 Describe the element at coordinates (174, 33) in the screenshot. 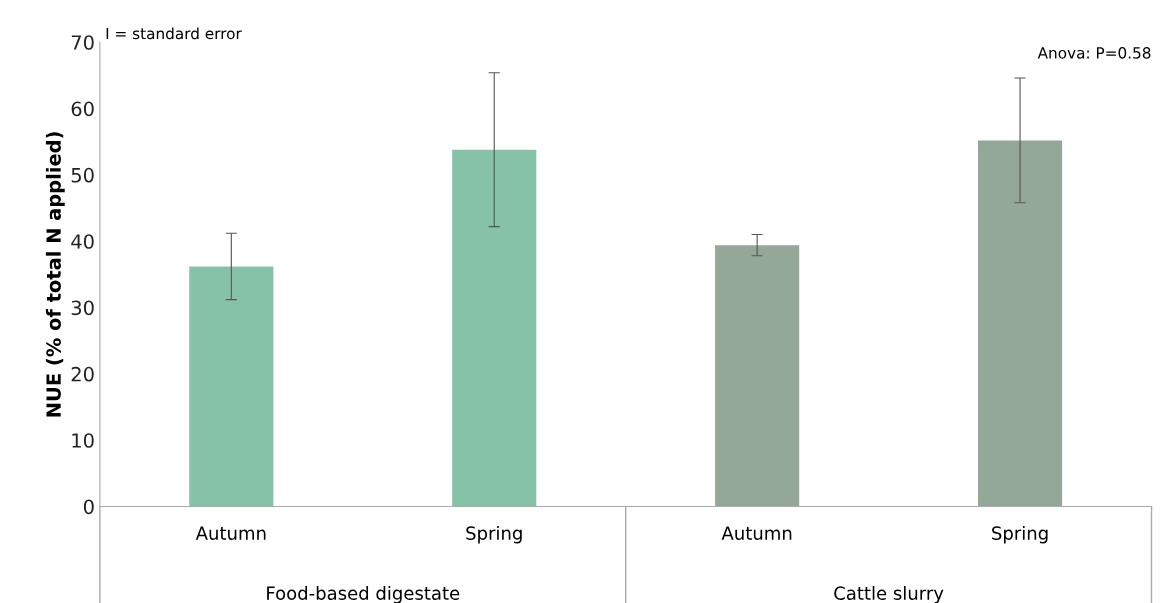

I see `text: I = standard error` at that location.